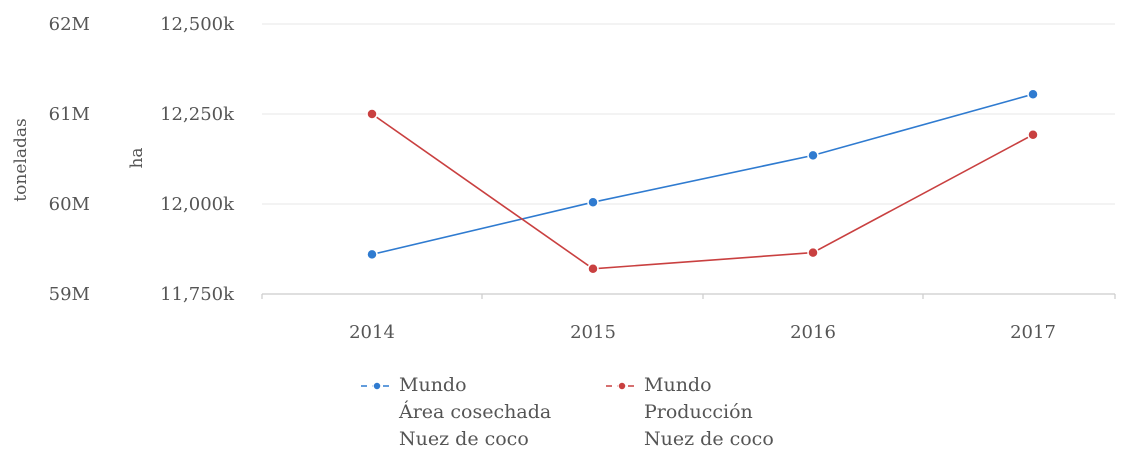 Image resolution: width=1135 pixels, height=459 pixels. What do you see at coordinates (813, 332) in the screenshot?
I see `x-tick-label: 2016` at bounding box center [813, 332].